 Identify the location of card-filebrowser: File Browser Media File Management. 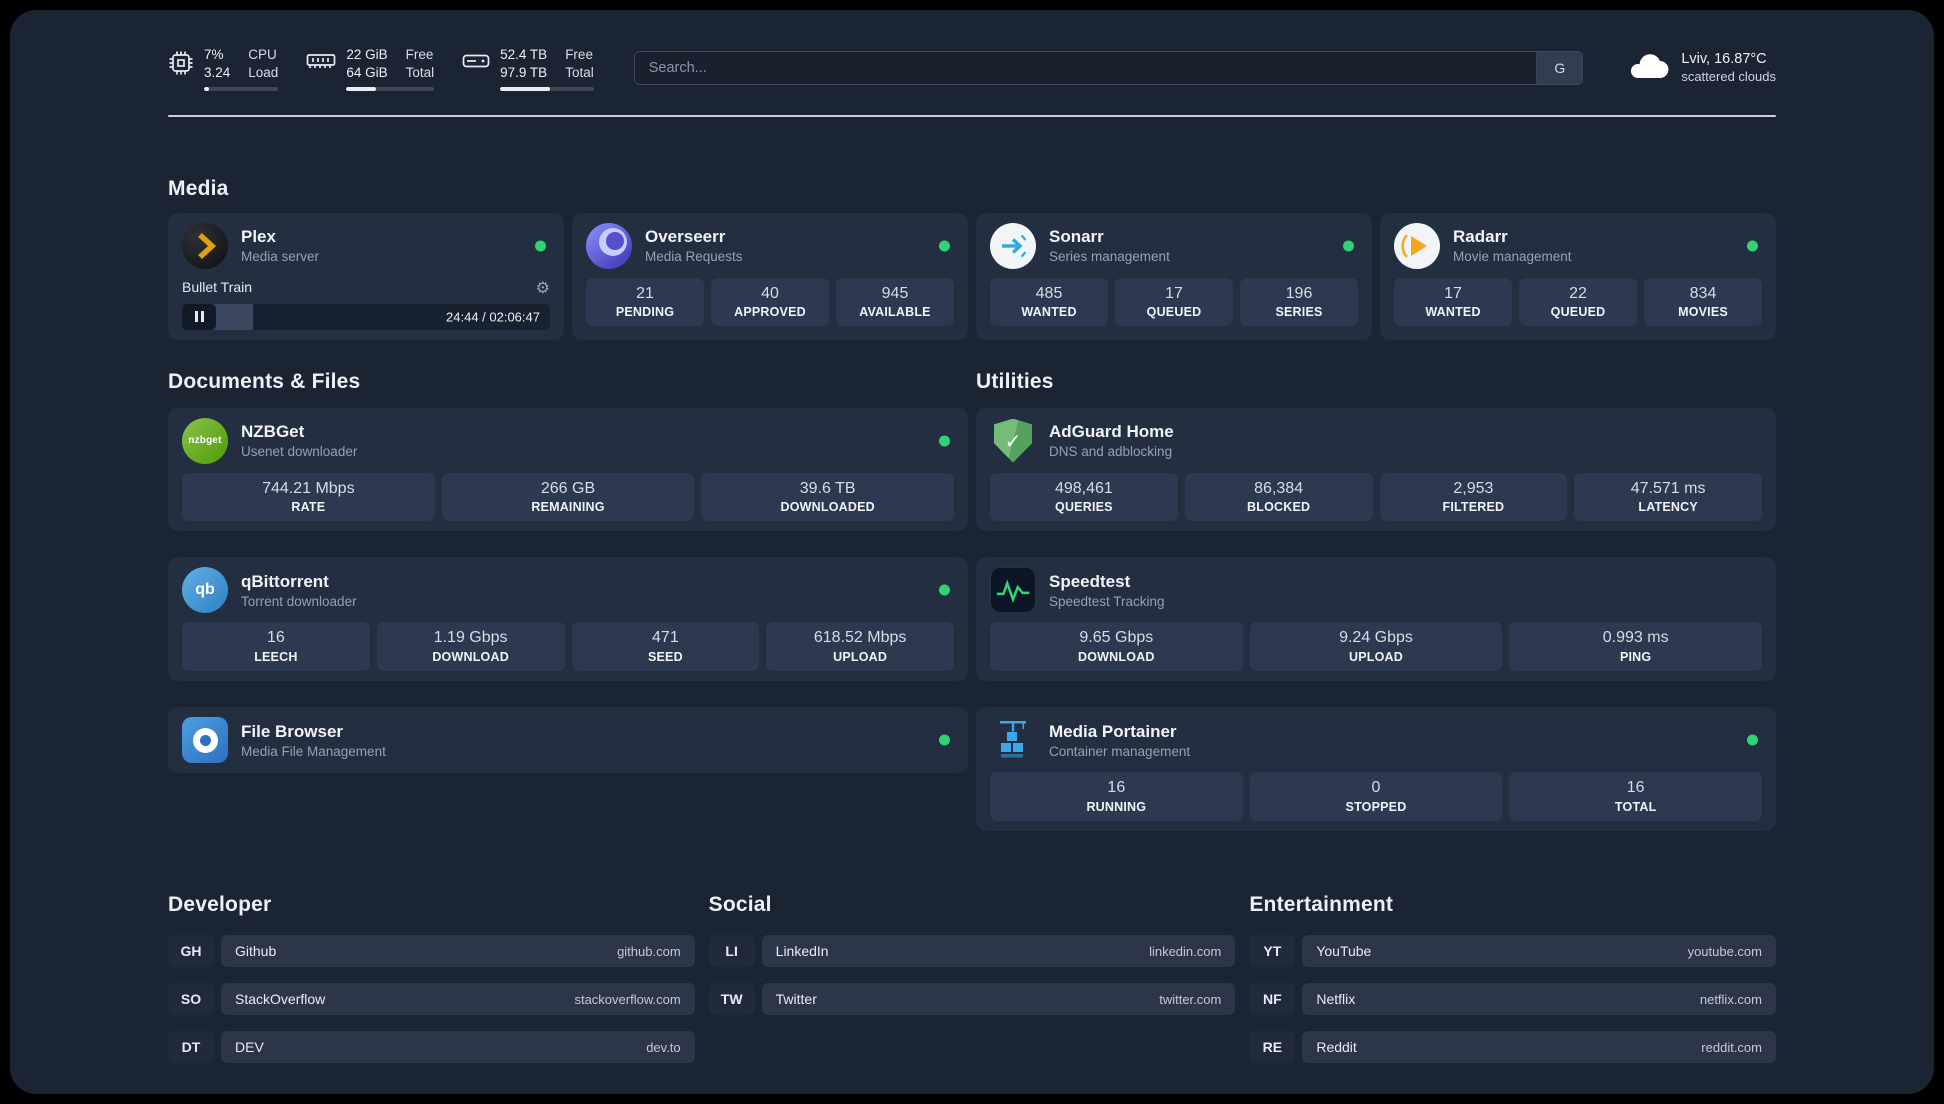
(568, 740).